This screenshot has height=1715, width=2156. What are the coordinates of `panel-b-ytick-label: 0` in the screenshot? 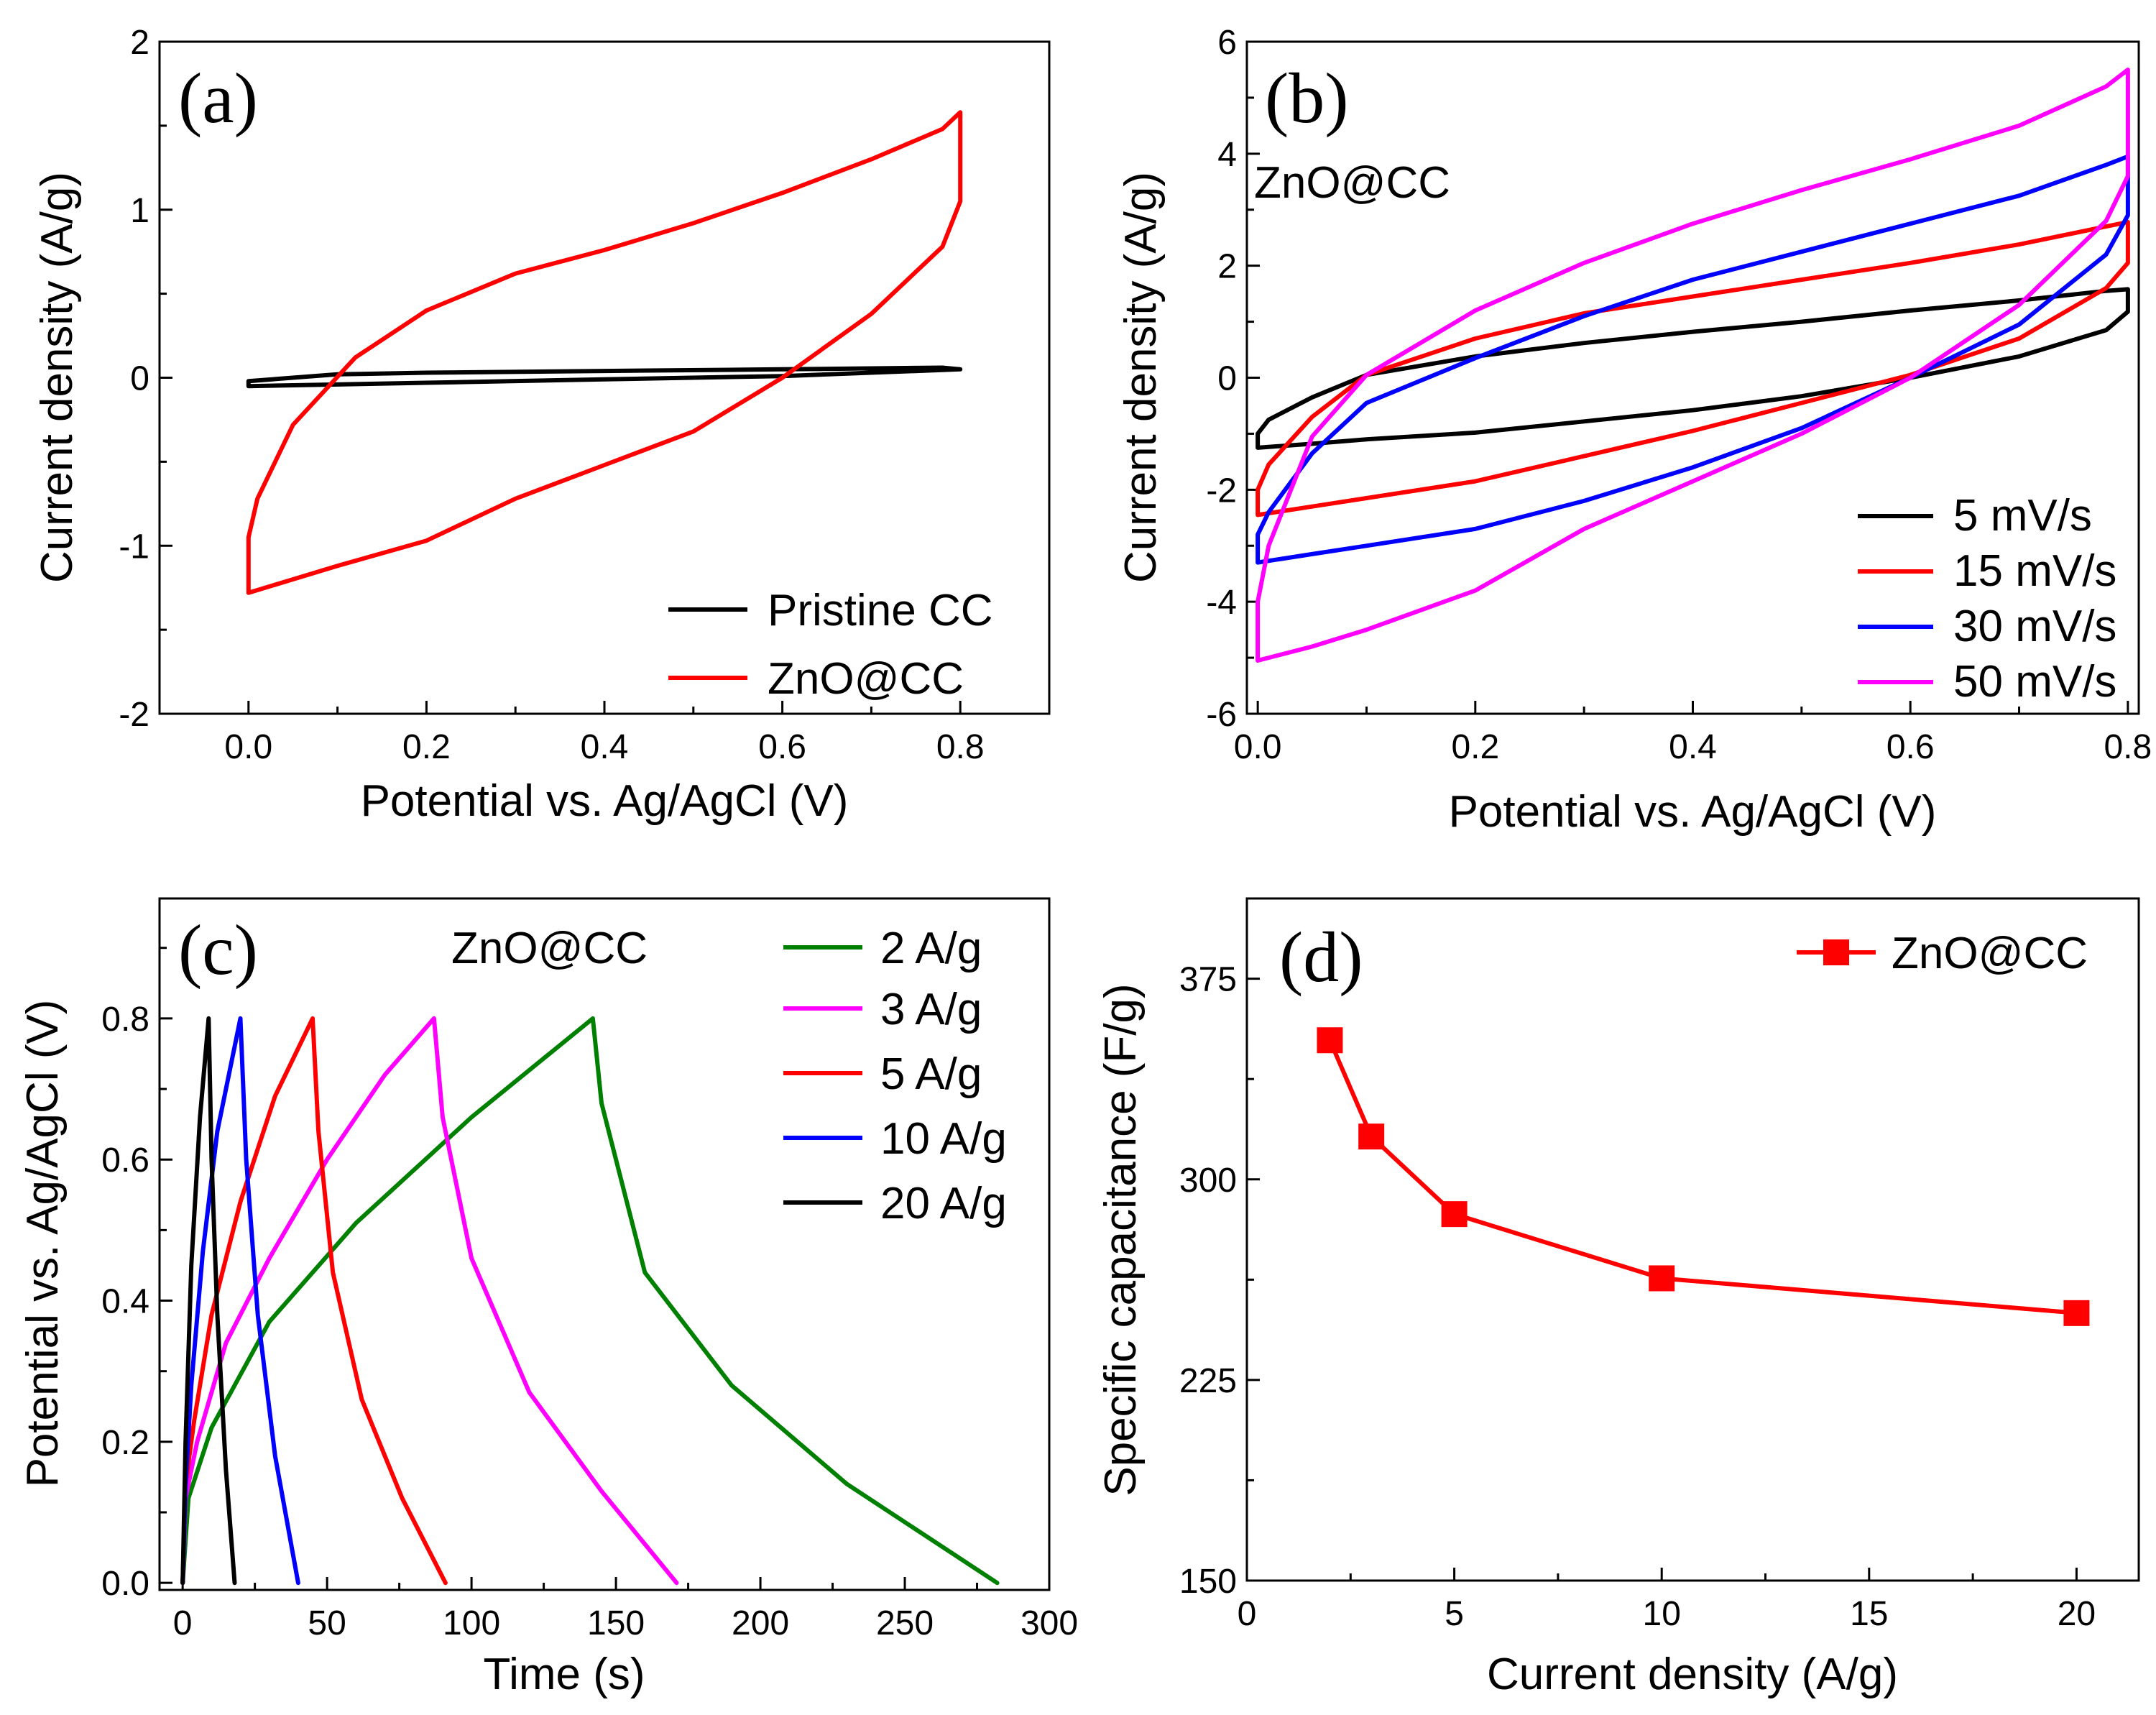 It's located at (1227, 379).